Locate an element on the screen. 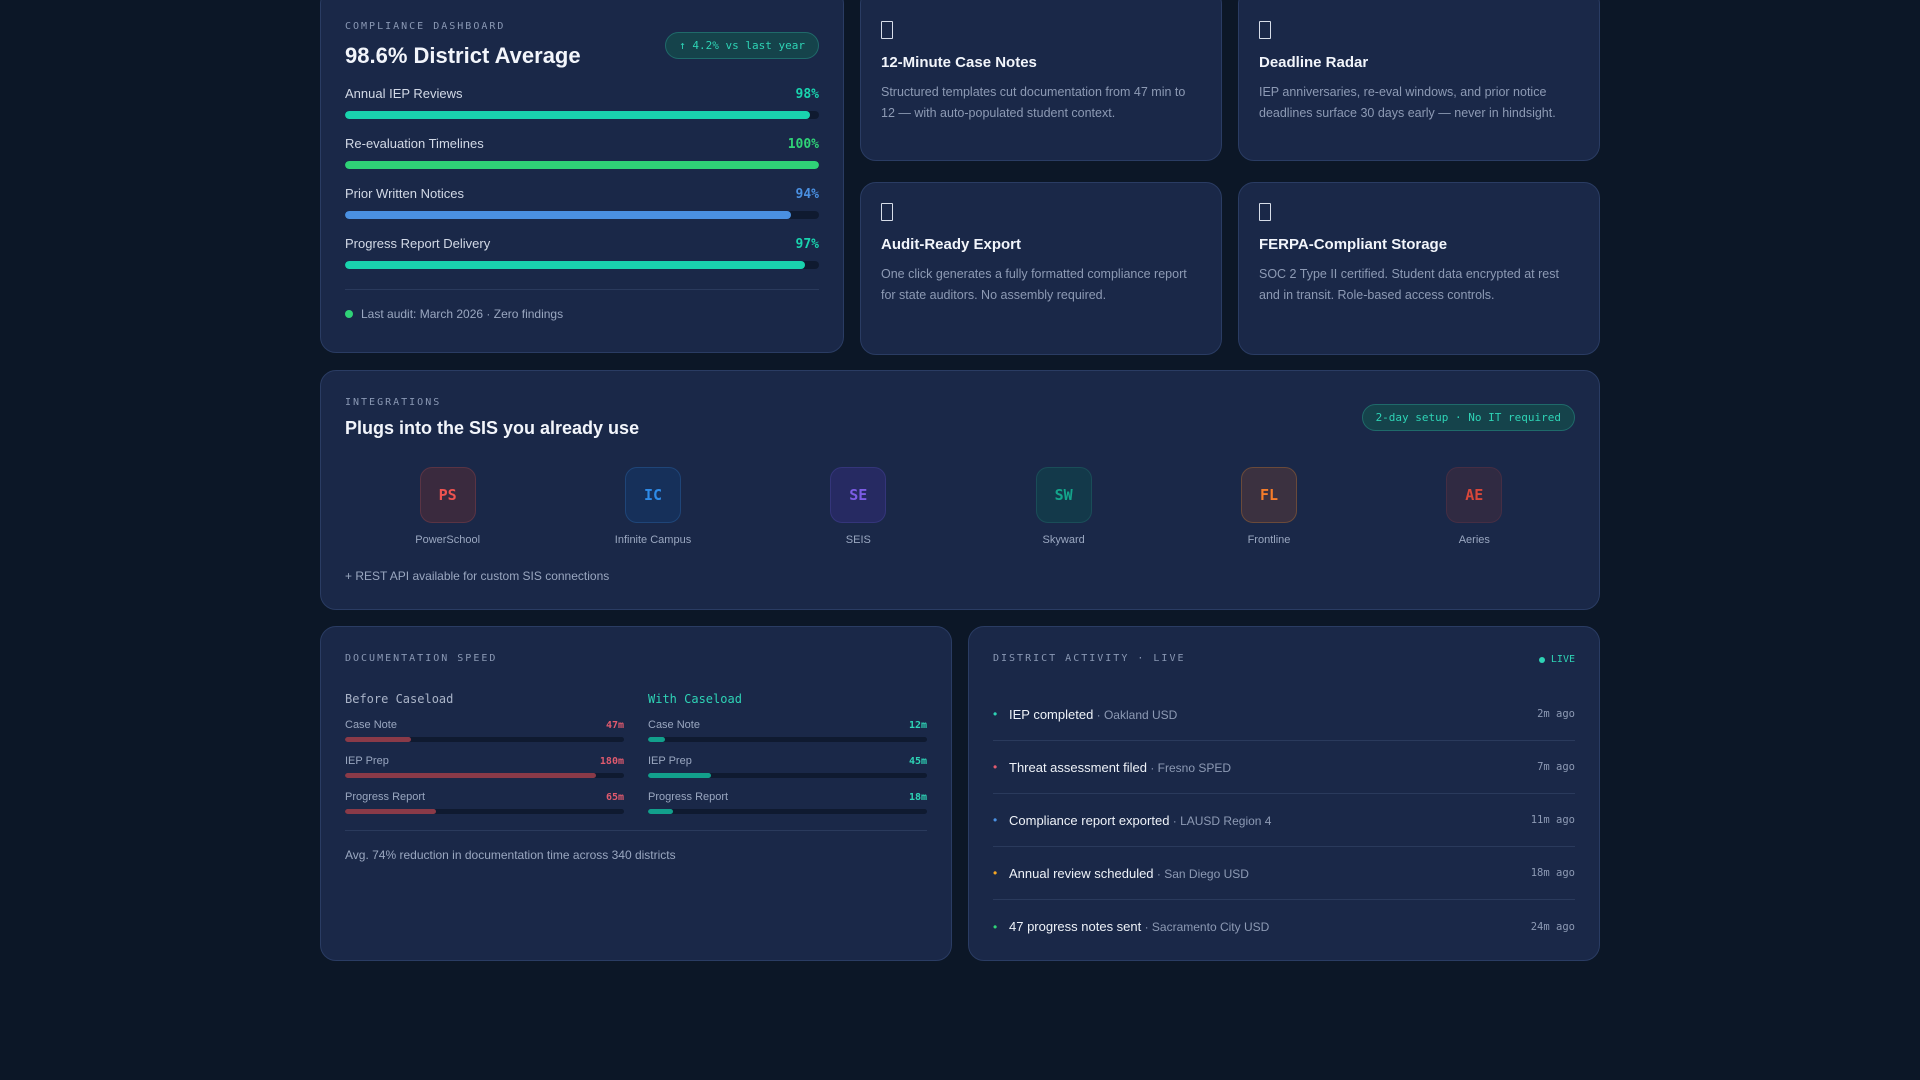  sis-logo-fl: FL Frontline is located at coordinates (1268, 506).